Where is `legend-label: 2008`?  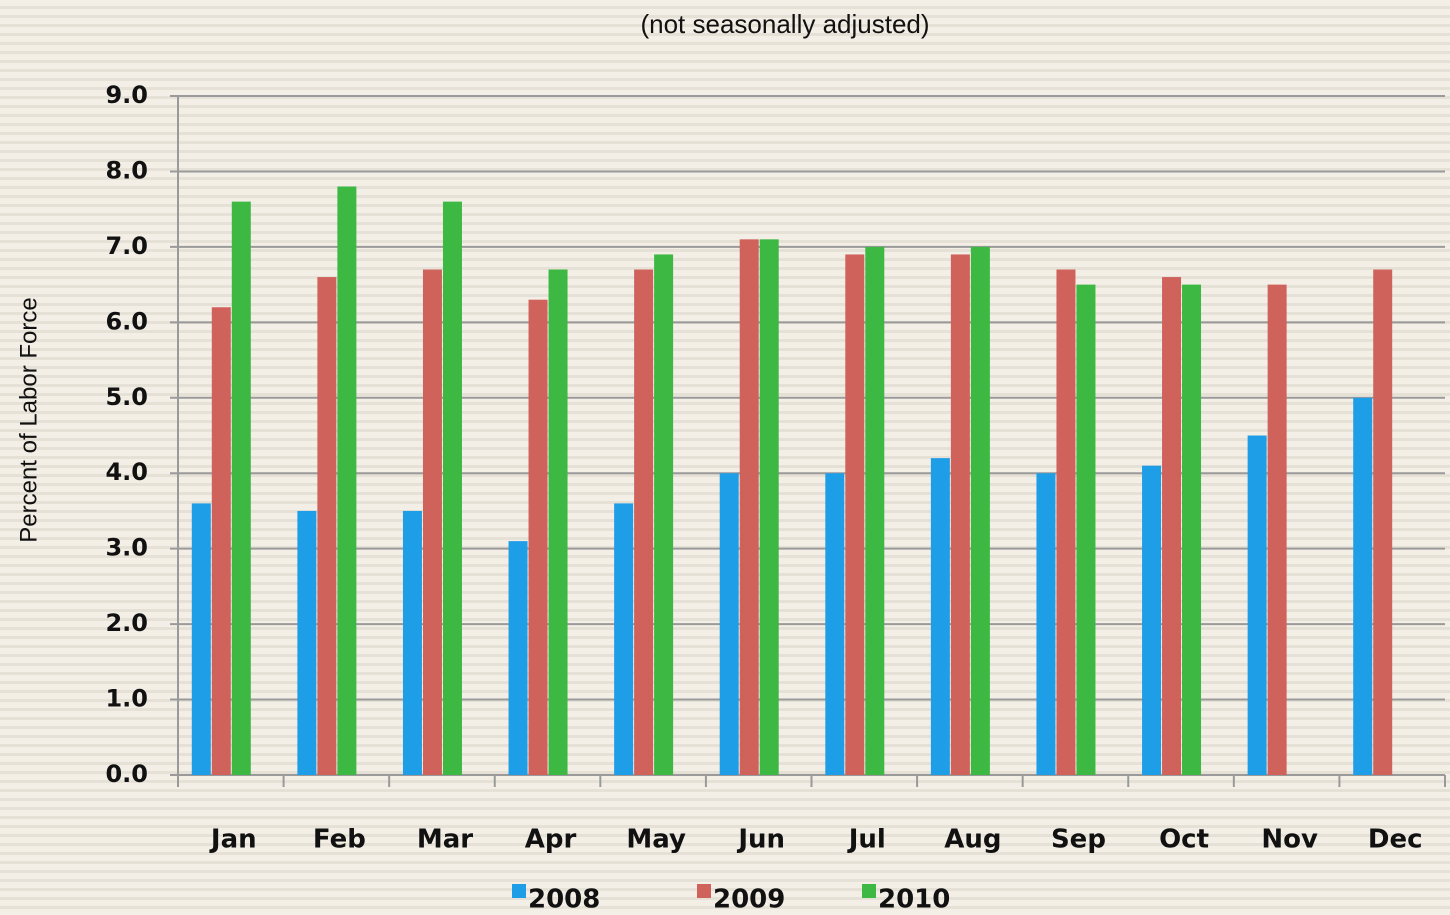
legend-label: 2008 is located at coordinates (564, 900).